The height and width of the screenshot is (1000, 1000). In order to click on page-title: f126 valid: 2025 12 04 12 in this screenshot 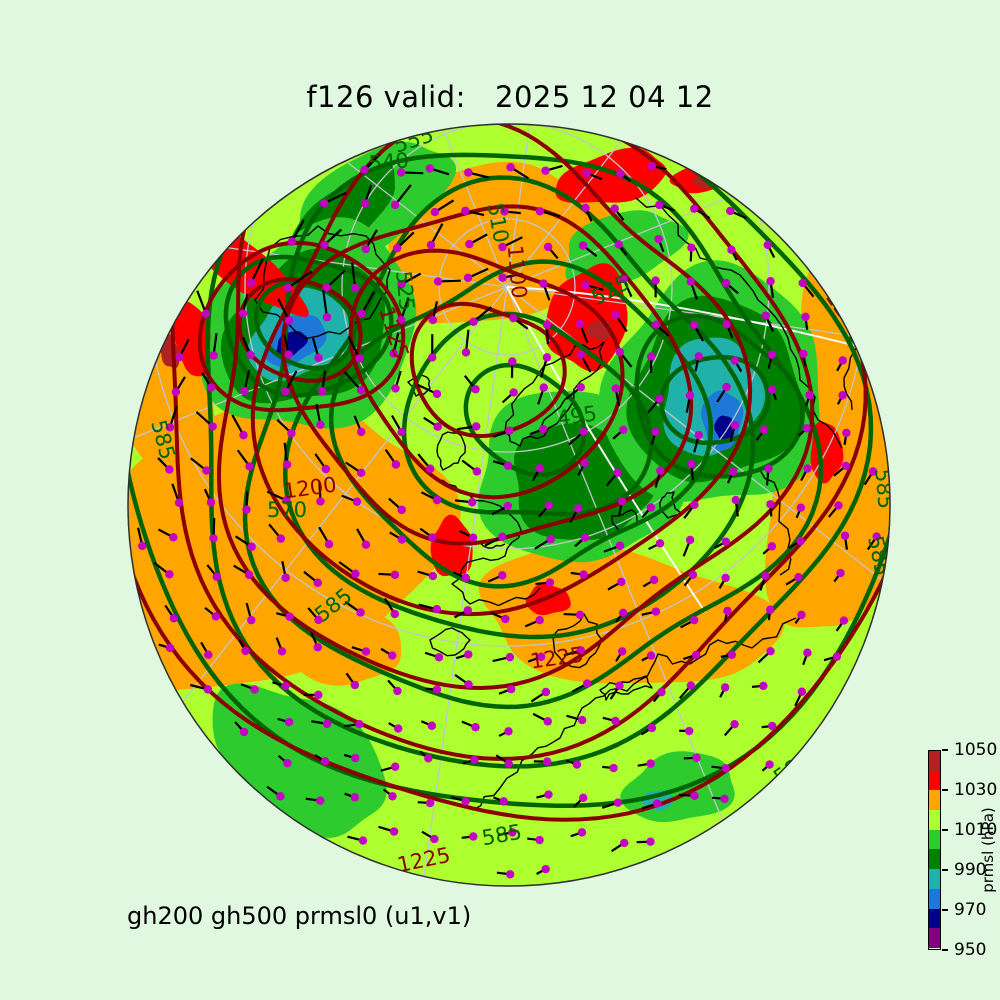, I will do `click(510, 97)`.